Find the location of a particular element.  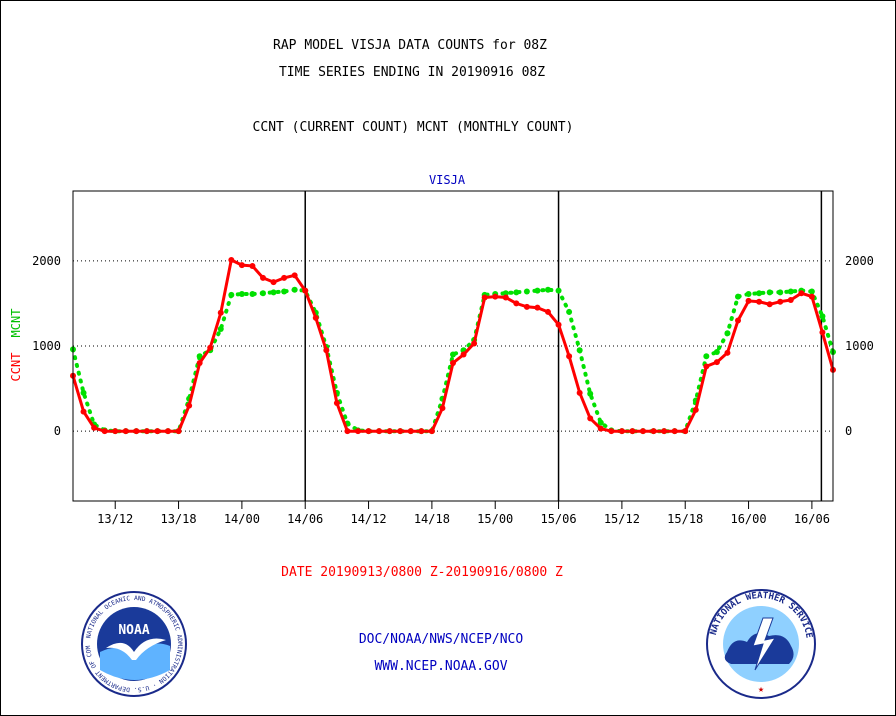

xtick-label: 16/00 is located at coordinates (748, 519).